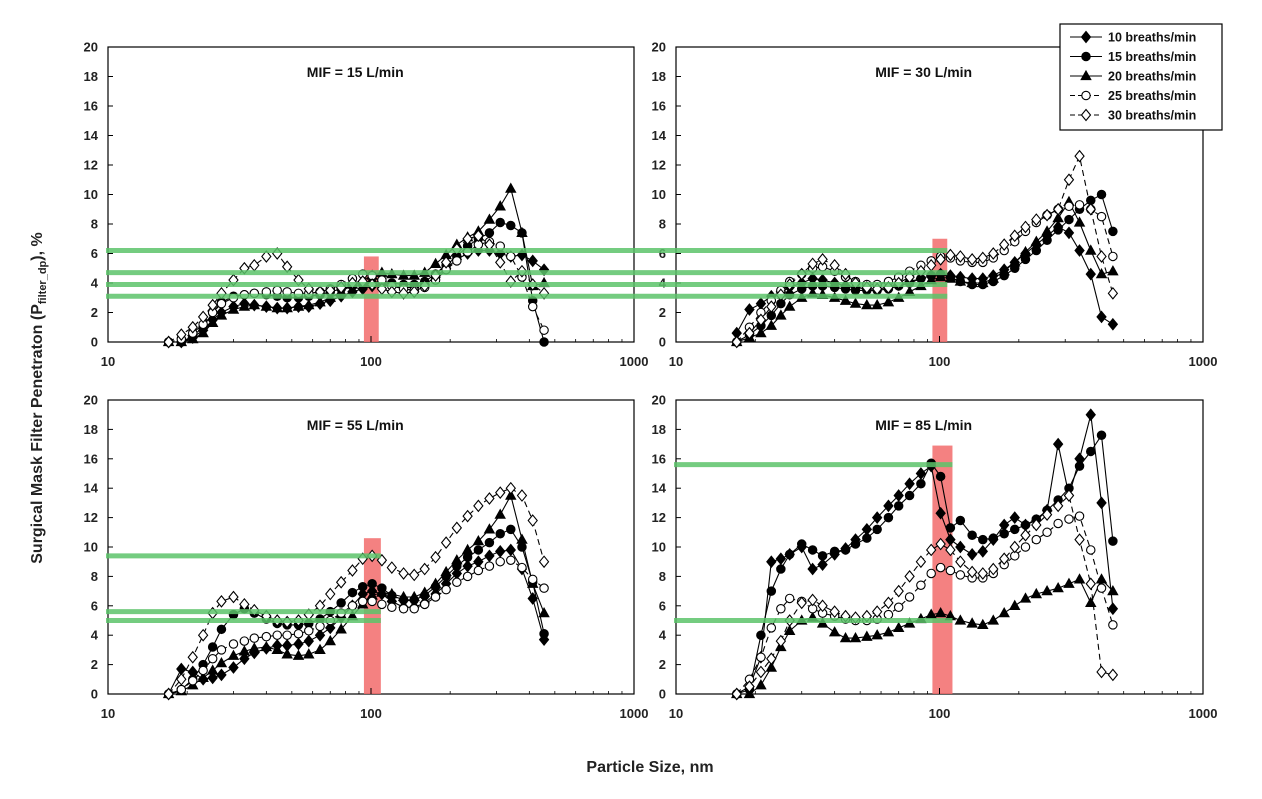  Describe the element at coordinates (1152, 38) in the screenshot. I see `legend-label: 10 breaths/min` at that location.